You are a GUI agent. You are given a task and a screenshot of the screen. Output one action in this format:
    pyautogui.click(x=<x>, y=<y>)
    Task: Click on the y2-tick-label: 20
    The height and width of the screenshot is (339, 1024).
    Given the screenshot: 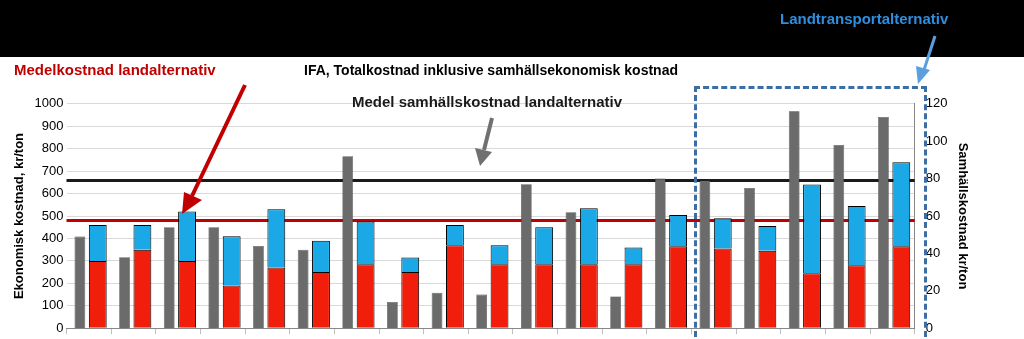 What is the action you would take?
    pyautogui.click(x=933, y=290)
    